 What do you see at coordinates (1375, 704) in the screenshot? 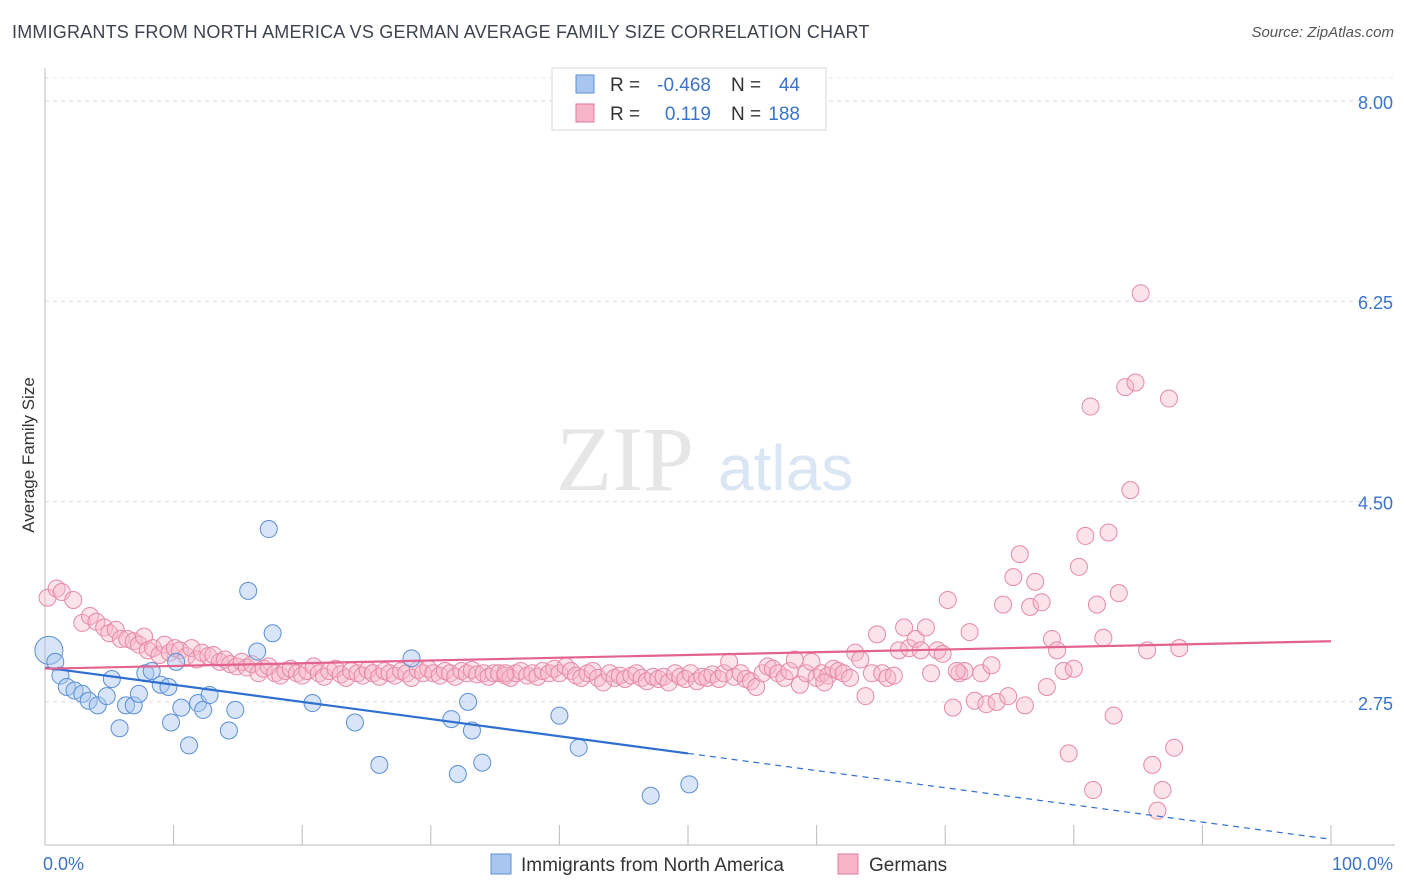
I see `y-tick-label: 2.75` at bounding box center [1375, 704].